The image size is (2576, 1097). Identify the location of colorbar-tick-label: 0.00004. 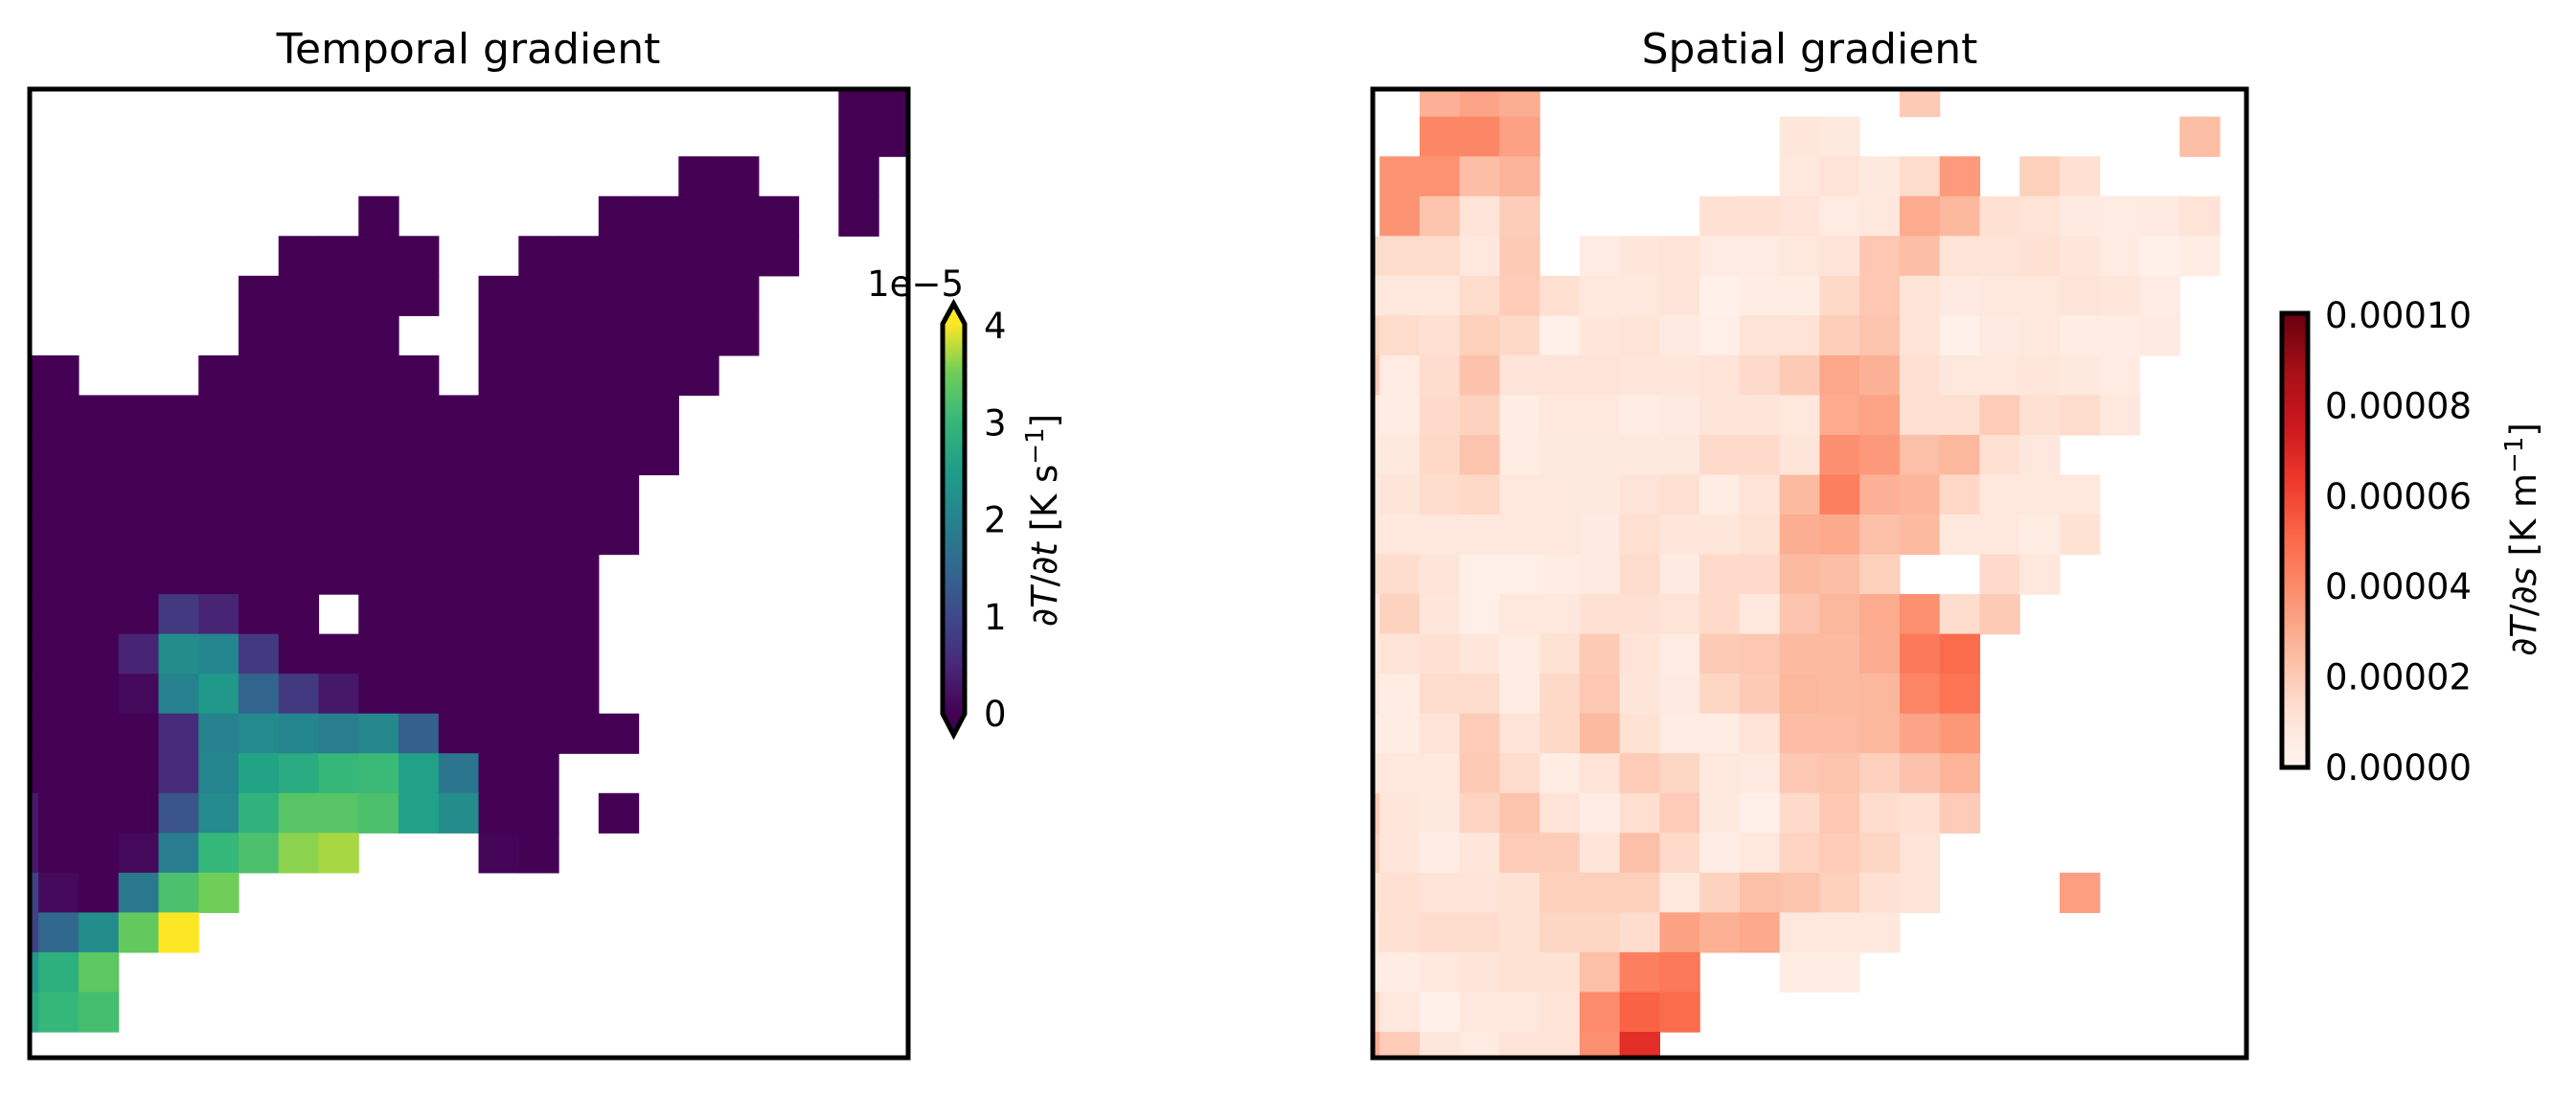
(2398, 586).